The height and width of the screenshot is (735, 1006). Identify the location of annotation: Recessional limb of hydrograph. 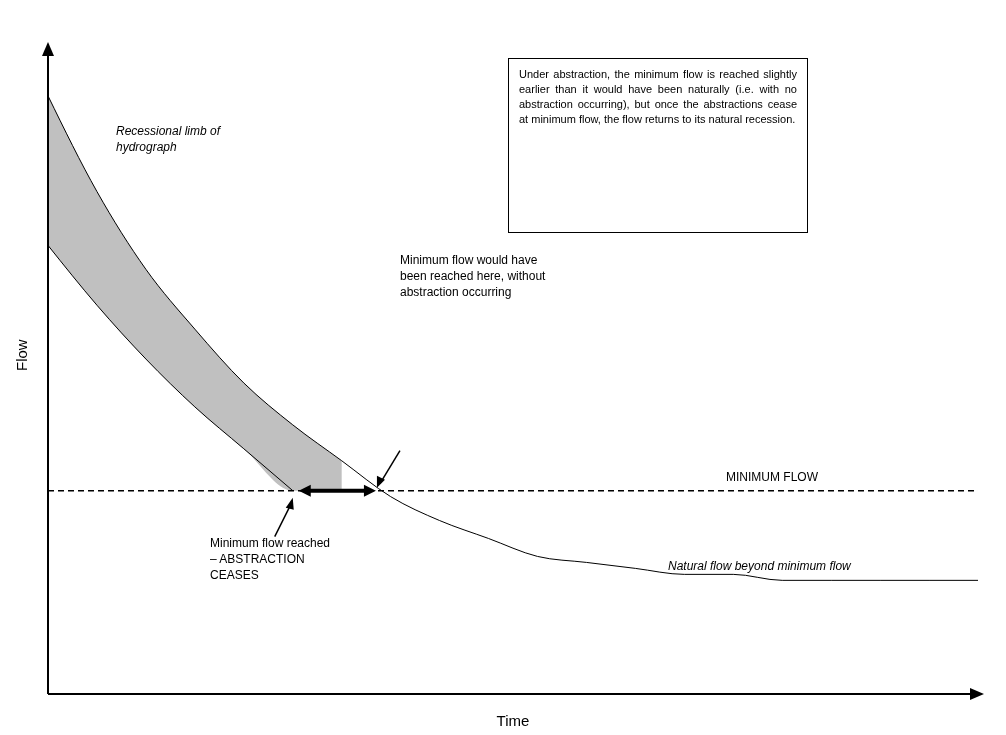
(169, 139).